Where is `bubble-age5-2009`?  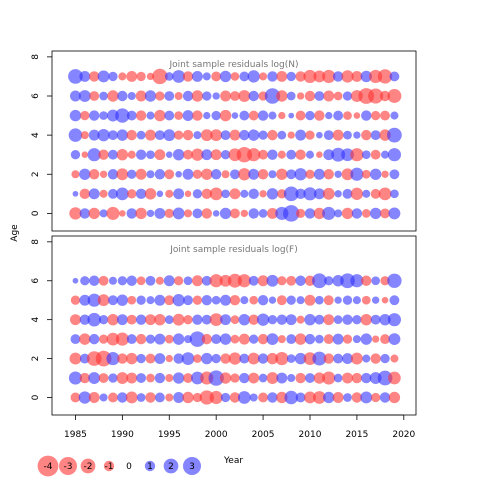 bubble-age5-2009 is located at coordinates (300, 300).